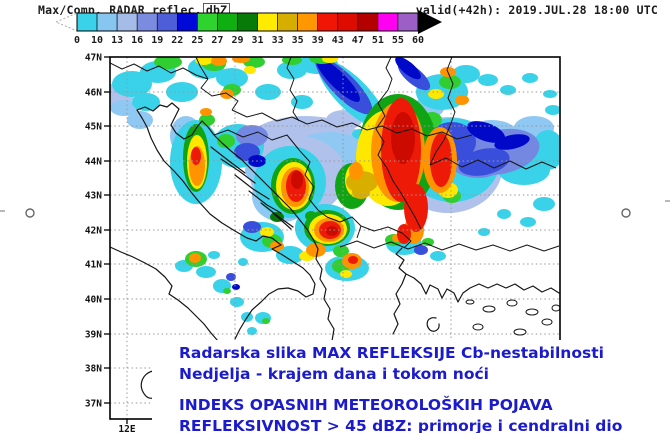  What do you see at coordinates (358, 40) in the screenshot?
I see `colorbar-tick-label: 47` at bounding box center [358, 40].